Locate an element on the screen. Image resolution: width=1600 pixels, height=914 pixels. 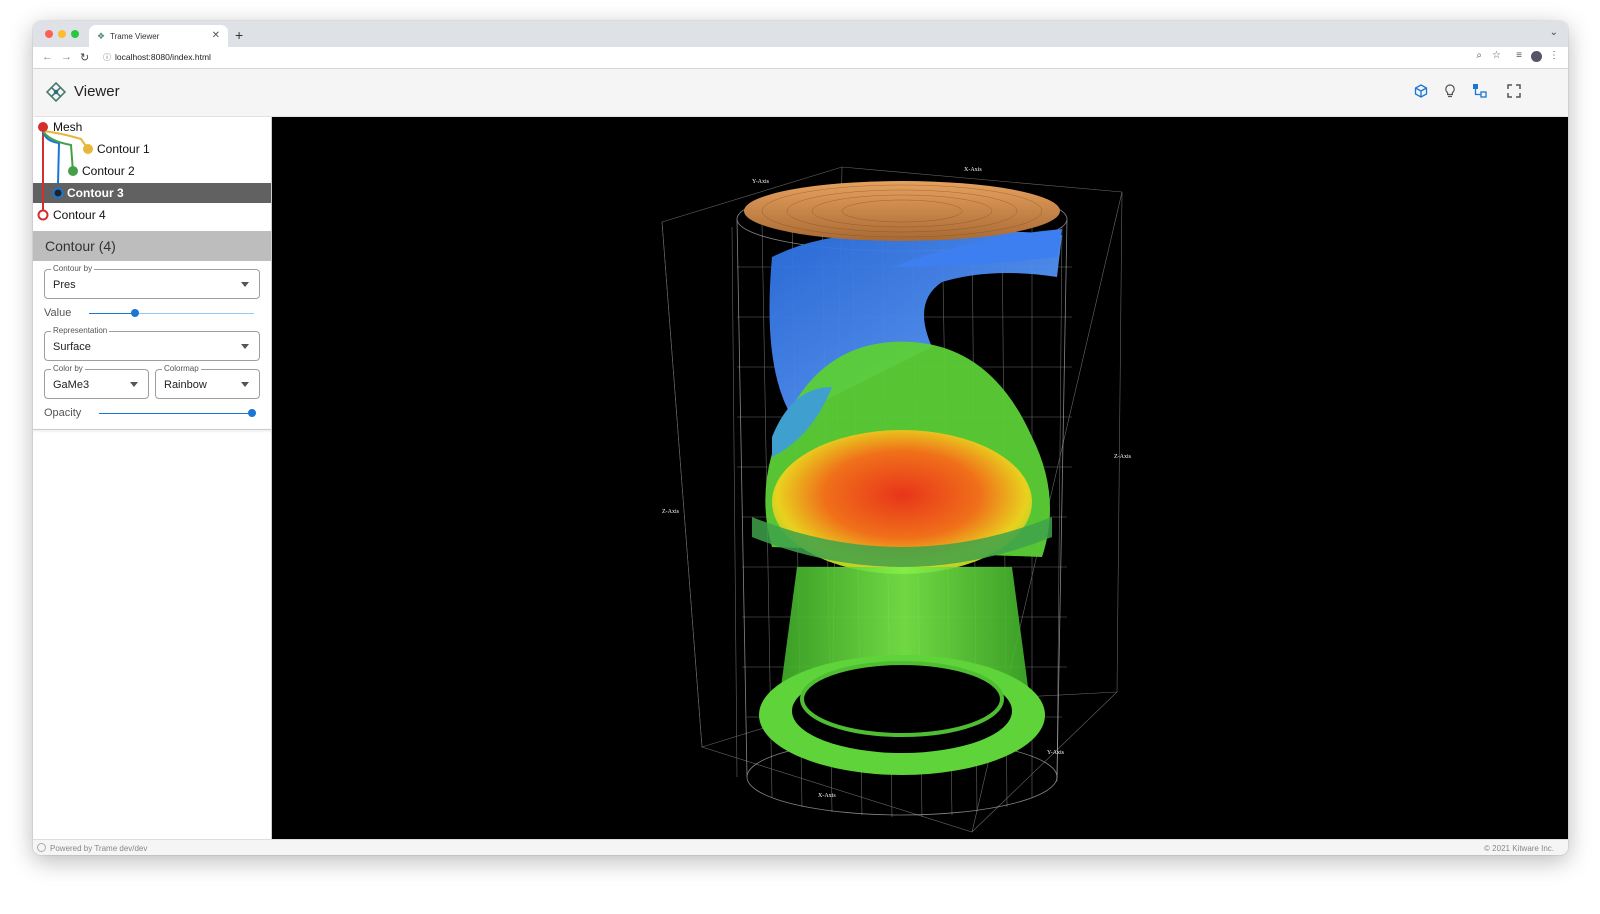
browser-tab-strip: ❖ Trame Viewer ✕ + ⌄ is located at coordinates (800, 34).